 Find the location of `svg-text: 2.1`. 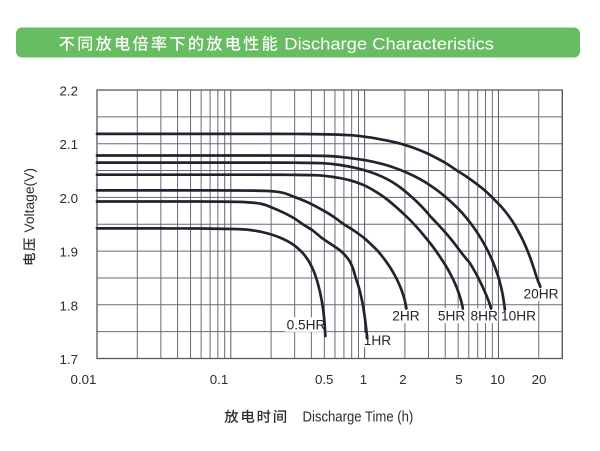

svg-text: 2.1 is located at coordinates (69, 144).